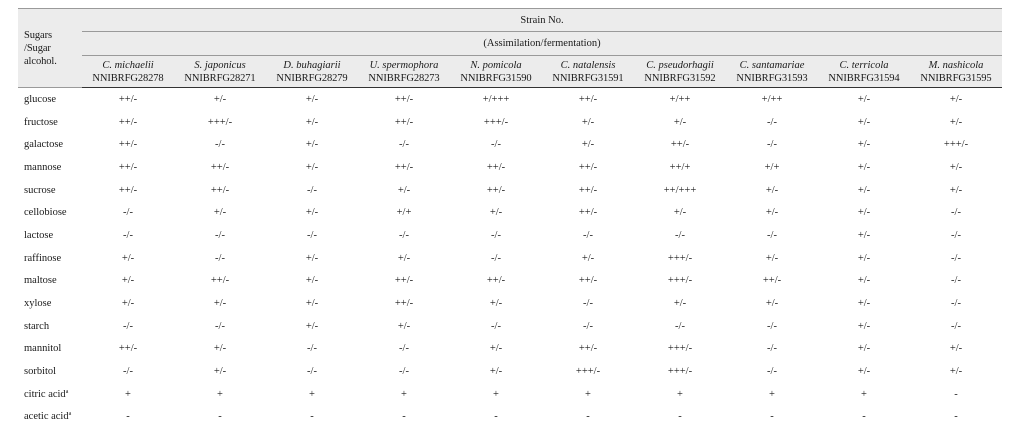  Describe the element at coordinates (542, 20) in the screenshot. I see `strain-no-header: Strain No.` at that location.